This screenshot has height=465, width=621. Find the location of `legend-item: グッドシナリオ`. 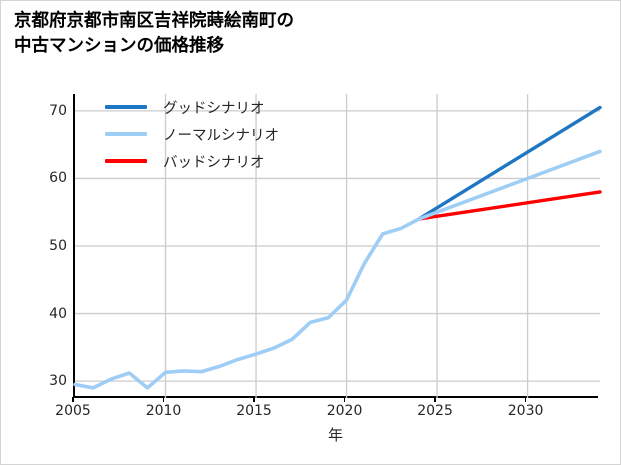

legend-item: グッドシナリオ is located at coordinates (192, 108).